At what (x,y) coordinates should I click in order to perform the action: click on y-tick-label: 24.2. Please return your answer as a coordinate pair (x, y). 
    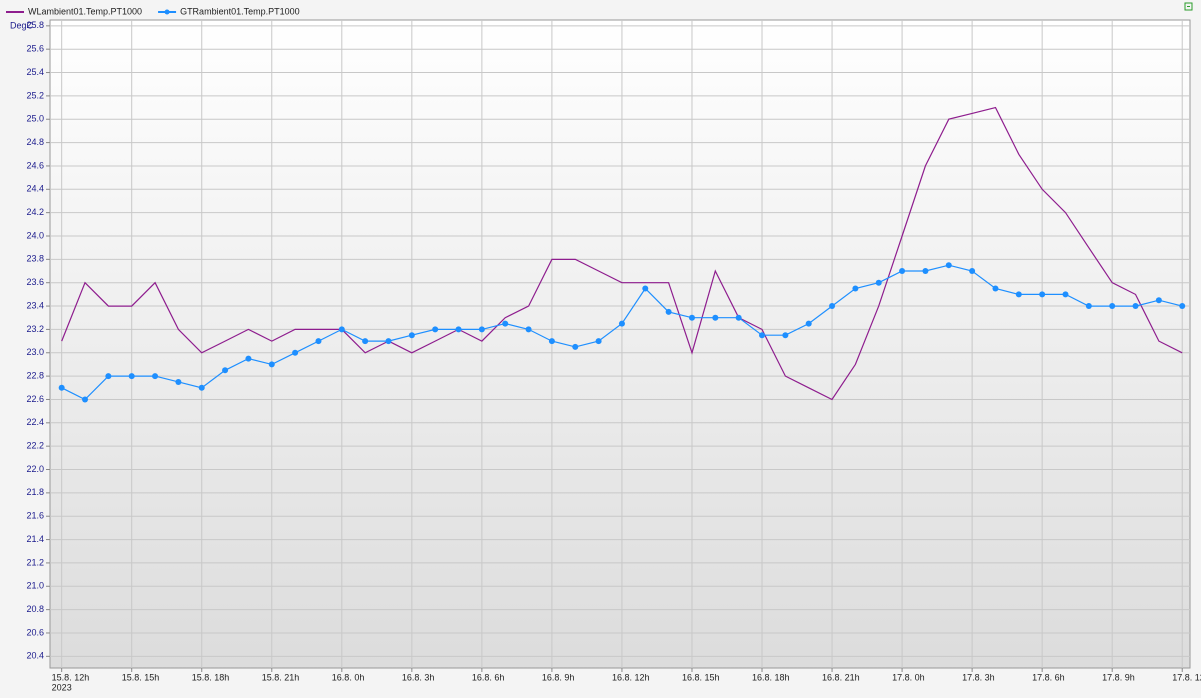
    Looking at the image, I should click on (35, 212).